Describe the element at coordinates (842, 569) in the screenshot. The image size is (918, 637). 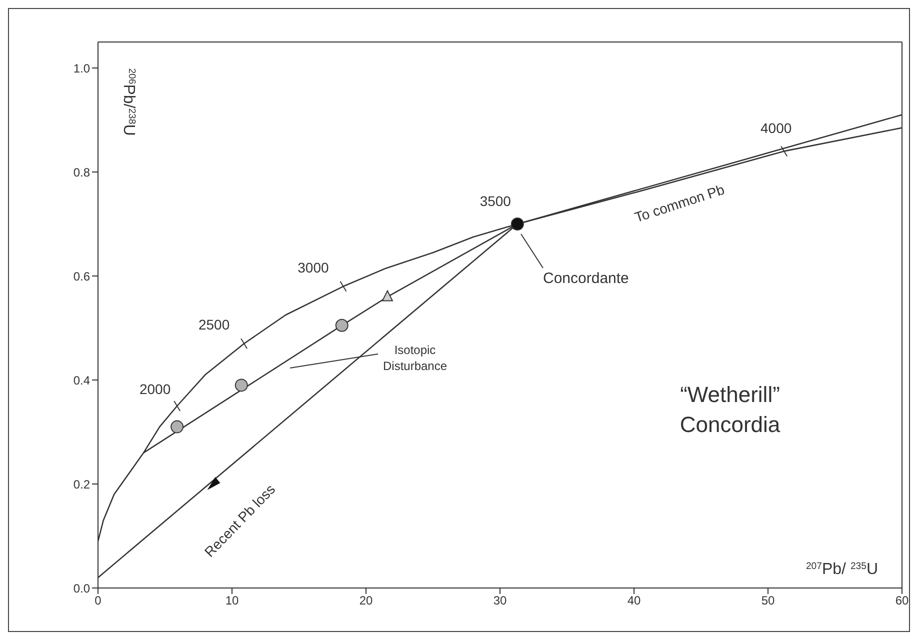
I see `x-axis-title: $^{207}$Pb/ $^{235}$U` at that location.